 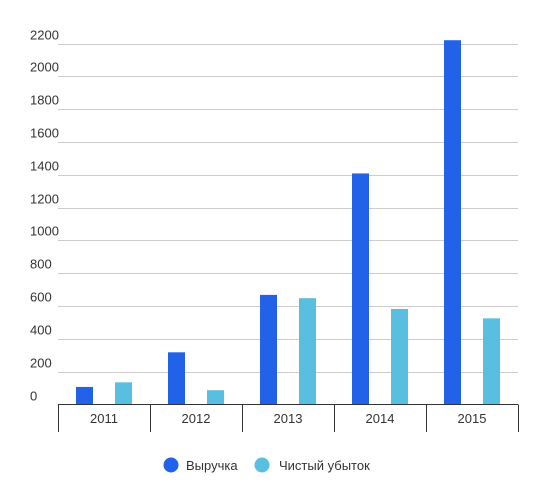 What do you see at coordinates (212, 465) in the screenshot?
I see `legend-label-revenue: Выручка` at bounding box center [212, 465].